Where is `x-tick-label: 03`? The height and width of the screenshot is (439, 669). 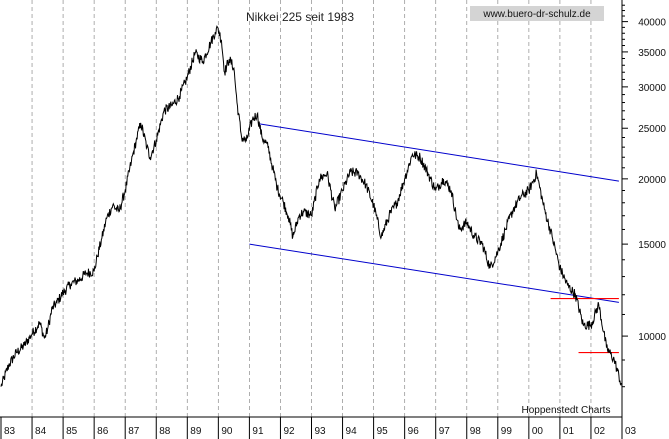 x-tick-label: 03 is located at coordinates (631, 431).